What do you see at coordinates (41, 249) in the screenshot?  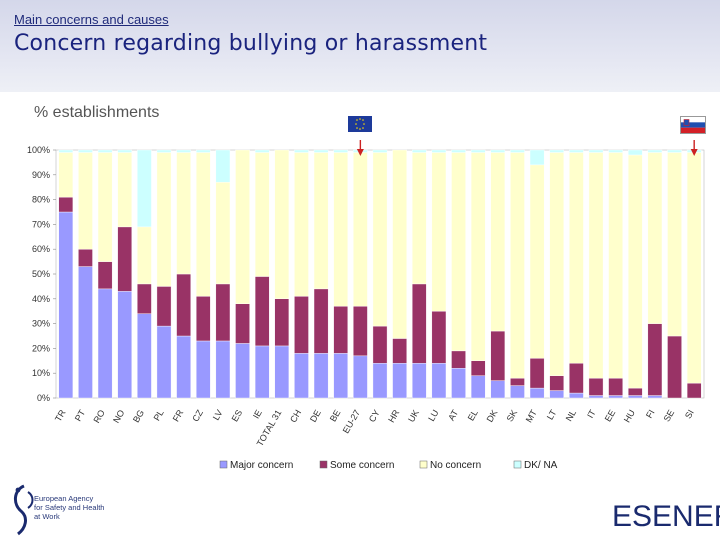 I see `y-tick-label: 60%` at bounding box center [41, 249].